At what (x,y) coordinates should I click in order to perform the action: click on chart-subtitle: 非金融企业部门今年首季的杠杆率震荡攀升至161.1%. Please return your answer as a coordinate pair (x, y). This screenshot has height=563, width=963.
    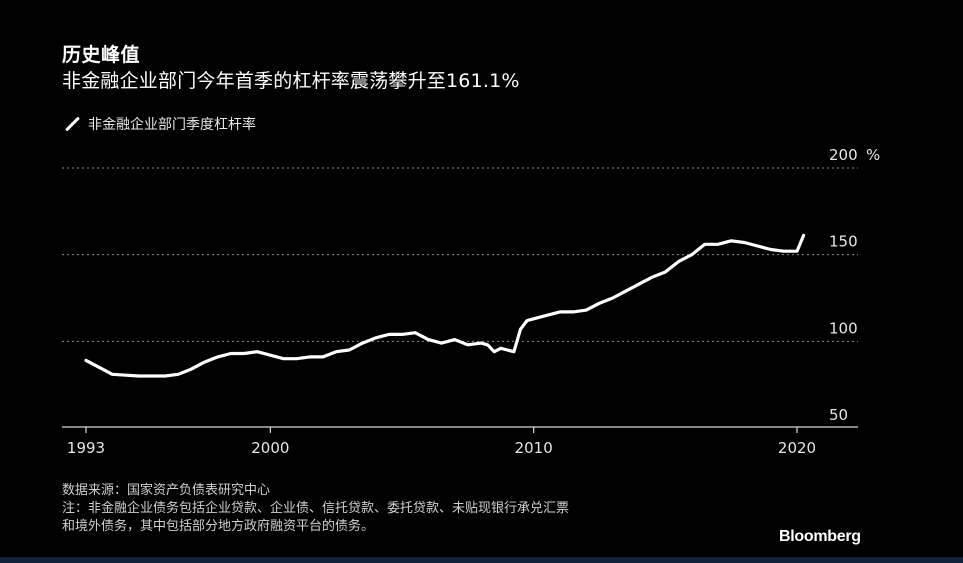
    Looking at the image, I should click on (291, 81).